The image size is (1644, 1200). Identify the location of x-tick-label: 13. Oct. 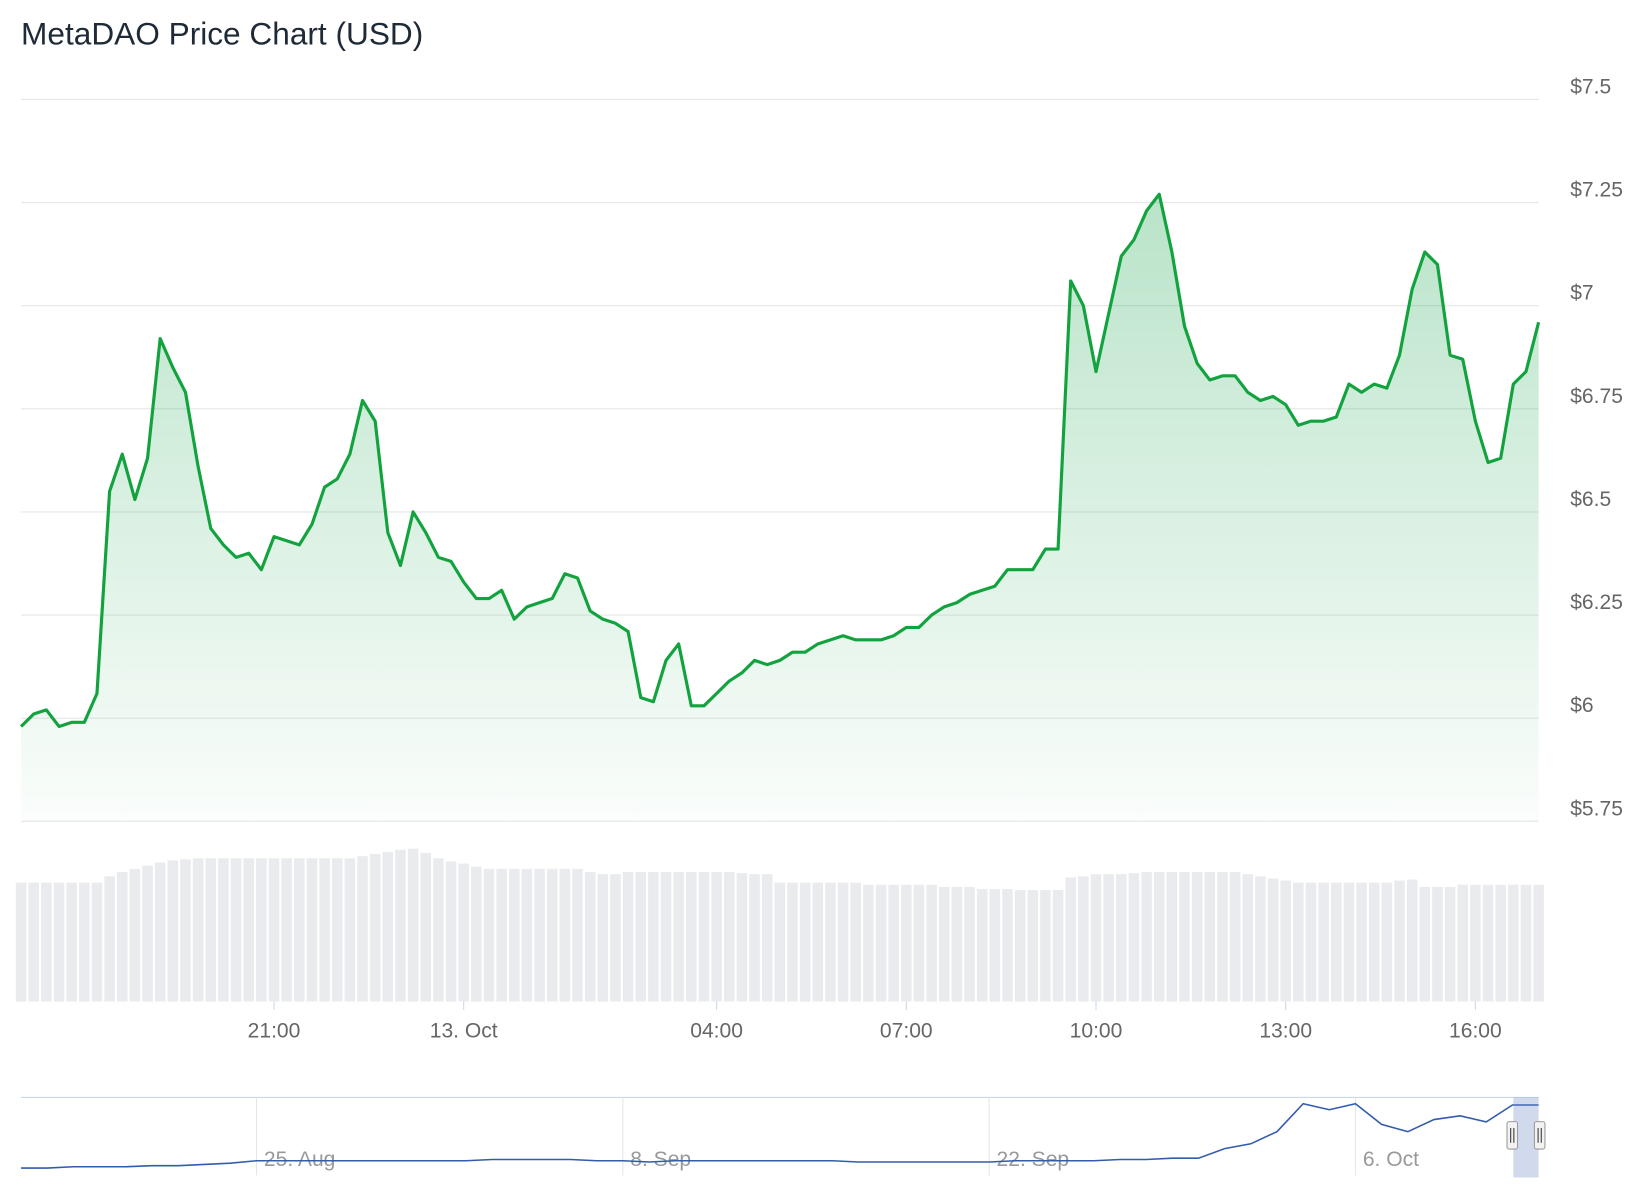
(464, 1031).